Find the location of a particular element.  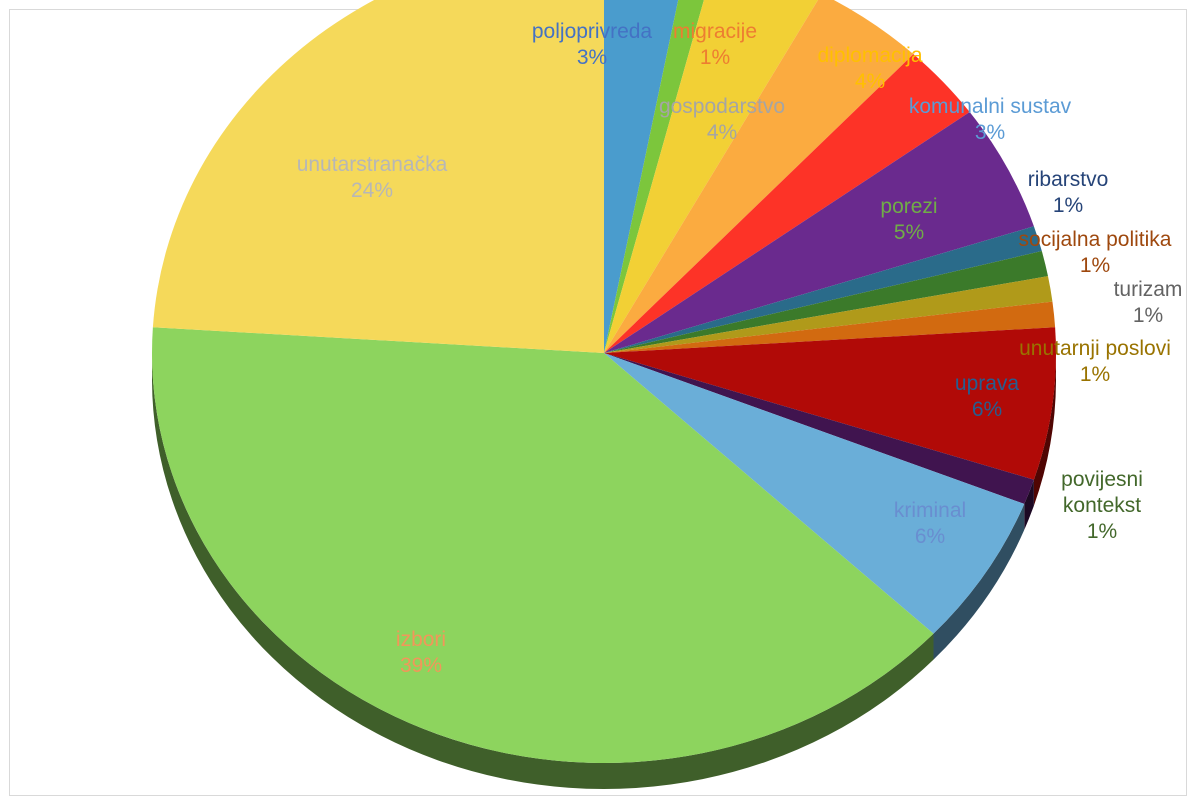

pie-slice-komunalni-sustav is located at coordinates (787, 203).